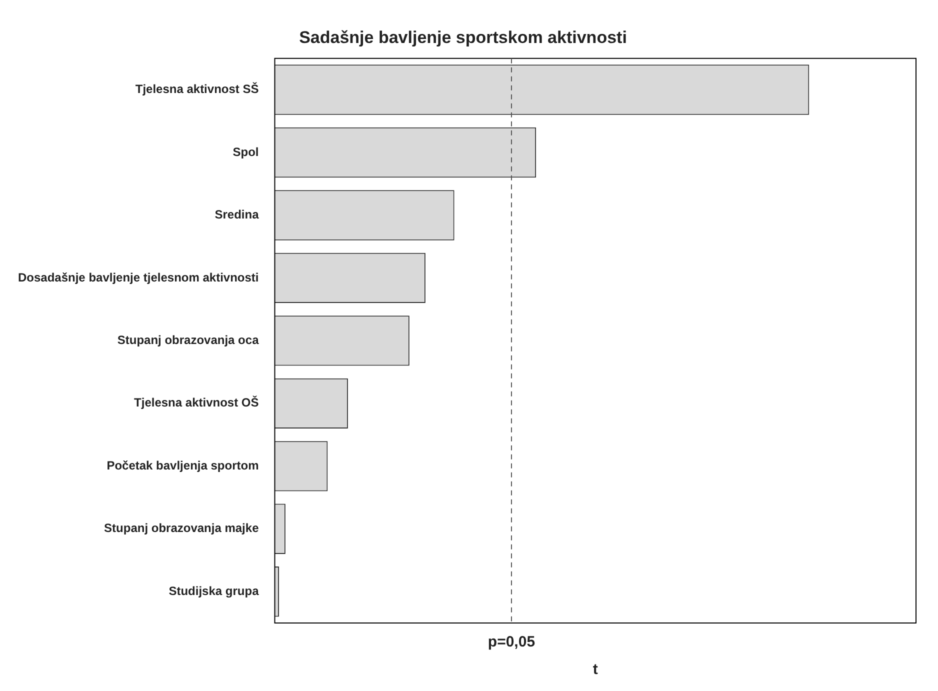 Image resolution: width=938 pixels, height=691 pixels. Describe the element at coordinates (197, 89) in the screenshot. I see `y-tick-label: Tjelesna aktivnost SŠ` at that location.